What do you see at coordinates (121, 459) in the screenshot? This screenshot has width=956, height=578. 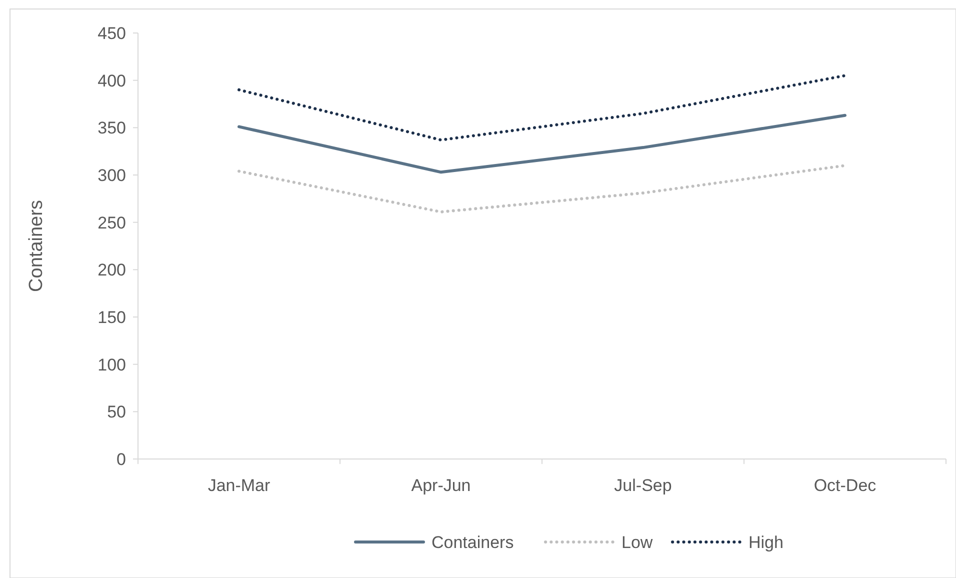 I see `y-tick-label: 0` at bounding box center [121, 459].